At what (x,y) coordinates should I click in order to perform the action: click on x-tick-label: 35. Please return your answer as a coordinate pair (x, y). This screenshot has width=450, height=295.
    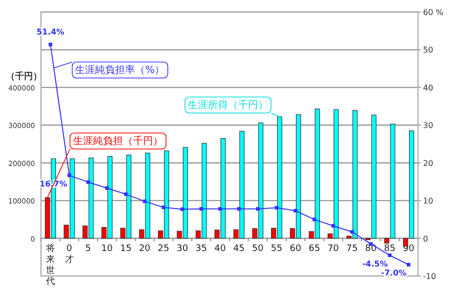
    Looking at the image, I should click on (201, 249).